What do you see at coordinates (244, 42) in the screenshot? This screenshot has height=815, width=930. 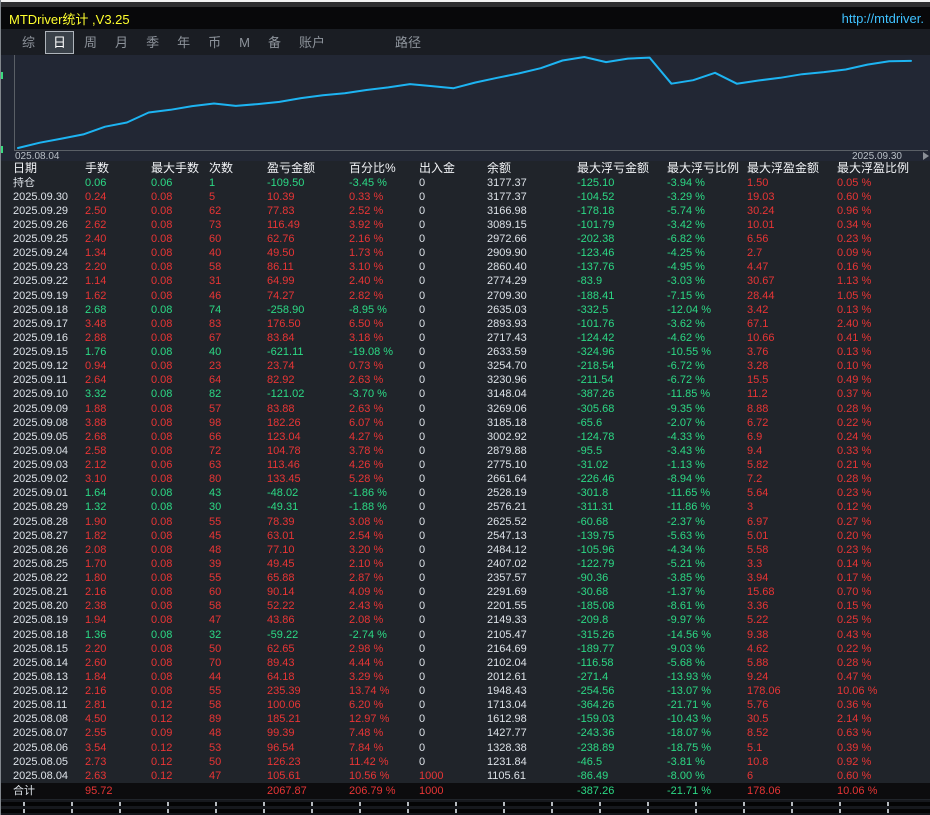 I see `menu-item-M: M` at bounding box center [244, 42].